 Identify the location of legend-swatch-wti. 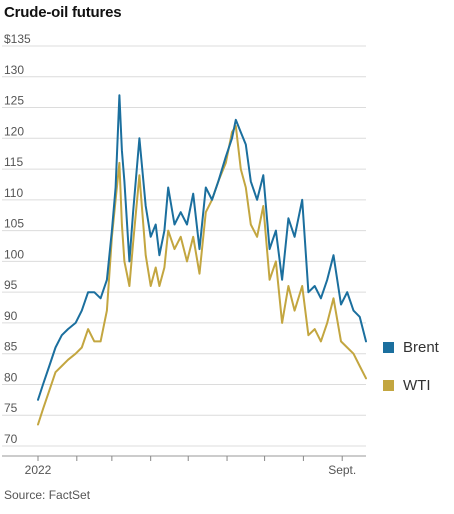
(388, 385).